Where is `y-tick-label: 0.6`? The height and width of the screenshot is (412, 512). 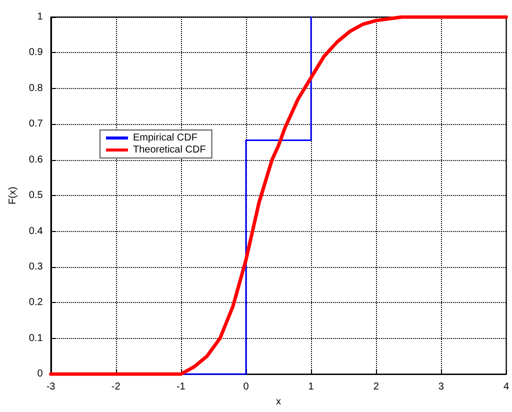 y-tick-label: 0.6 is located at coordinates (36, 160).